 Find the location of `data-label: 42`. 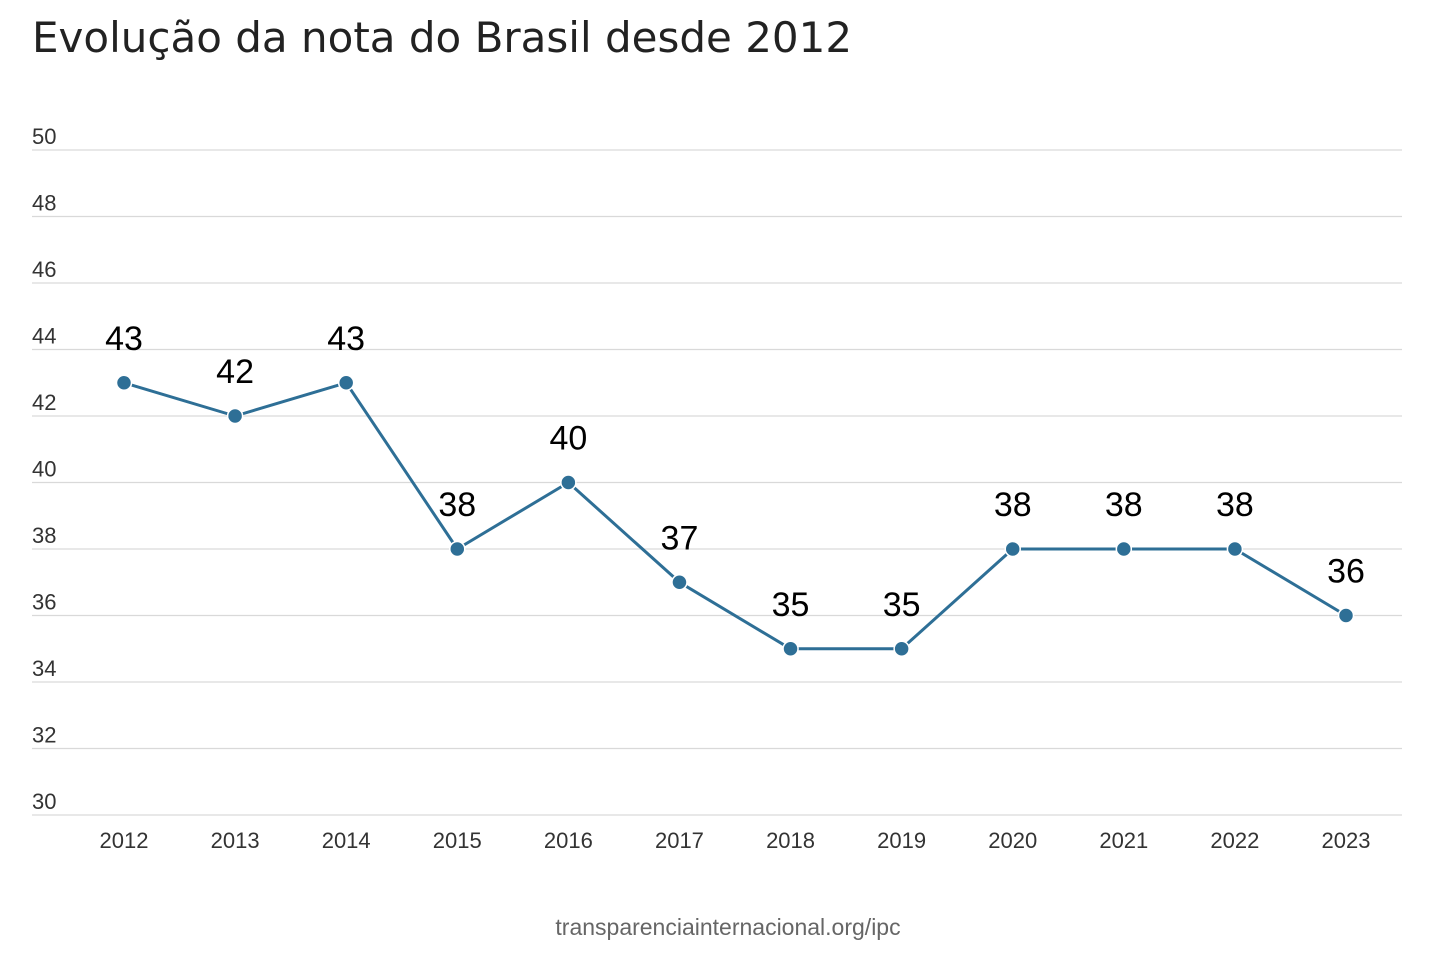

data-label: 42 is located at coordinates (235, 372).